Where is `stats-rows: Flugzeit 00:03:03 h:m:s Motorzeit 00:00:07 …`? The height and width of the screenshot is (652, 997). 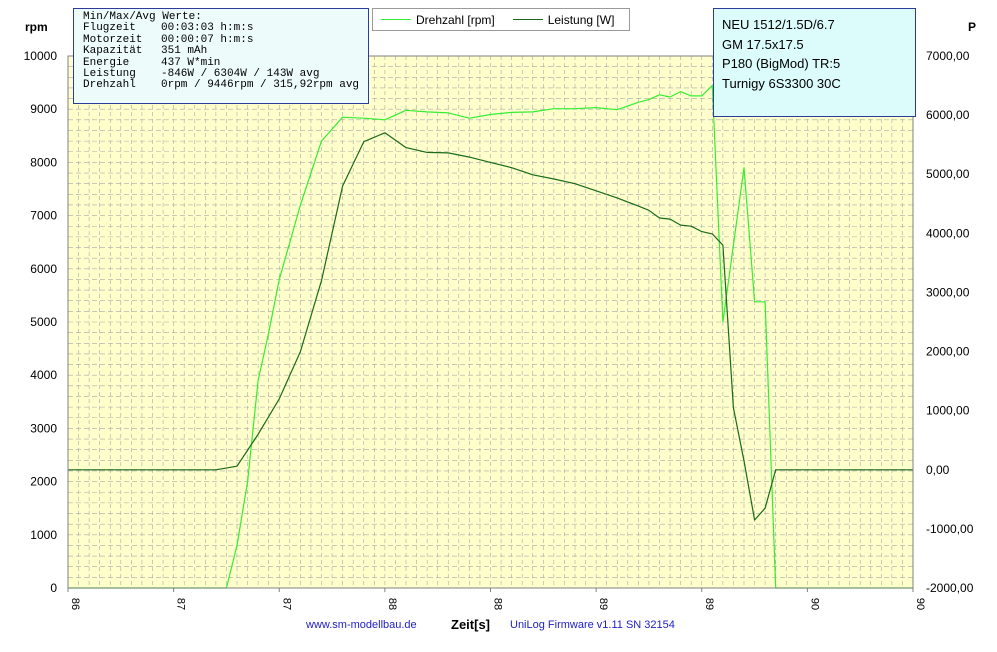
stats-rows: Flugzeit 00:03:03 h:m:s Motorzeit 00:00:07 … is located at coordinates (225, 57).